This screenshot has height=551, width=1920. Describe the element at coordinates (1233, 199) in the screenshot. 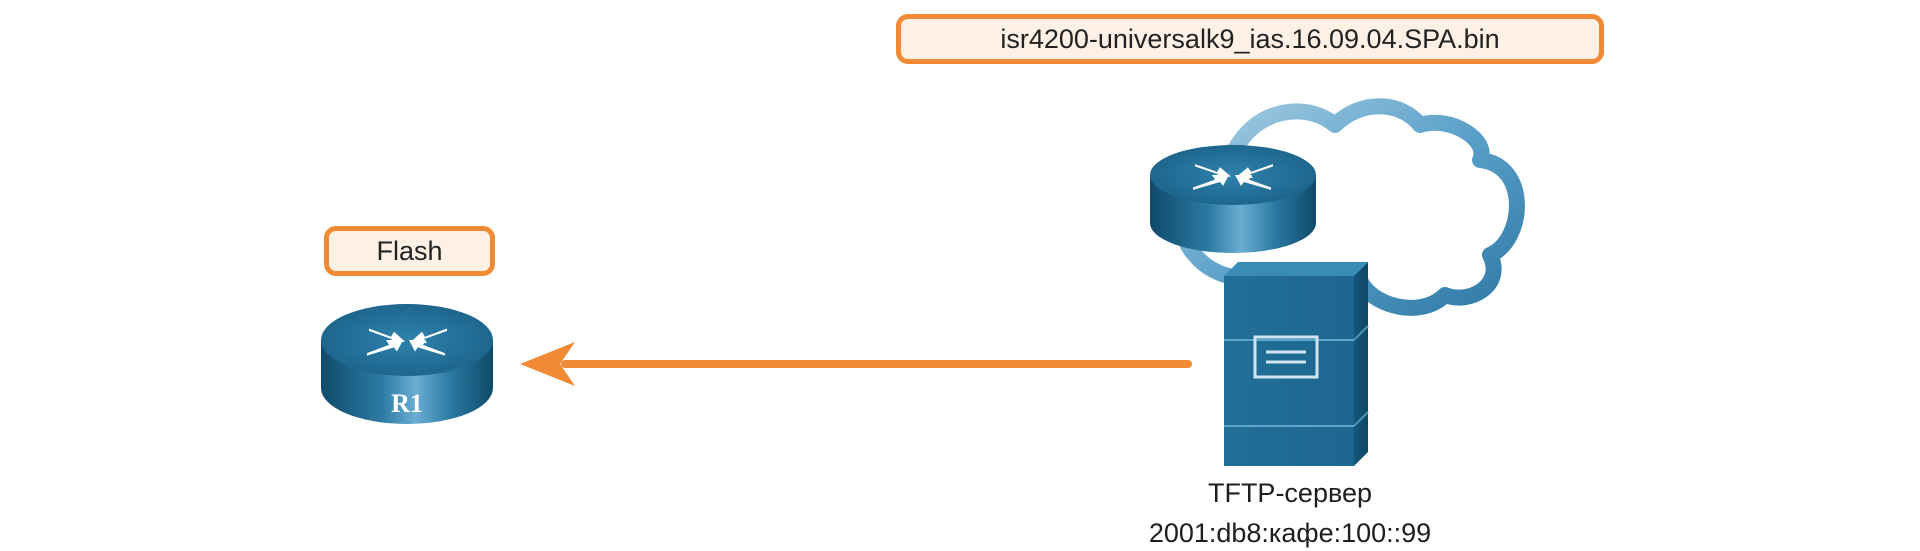

I see `remote-router-icon` at that location.